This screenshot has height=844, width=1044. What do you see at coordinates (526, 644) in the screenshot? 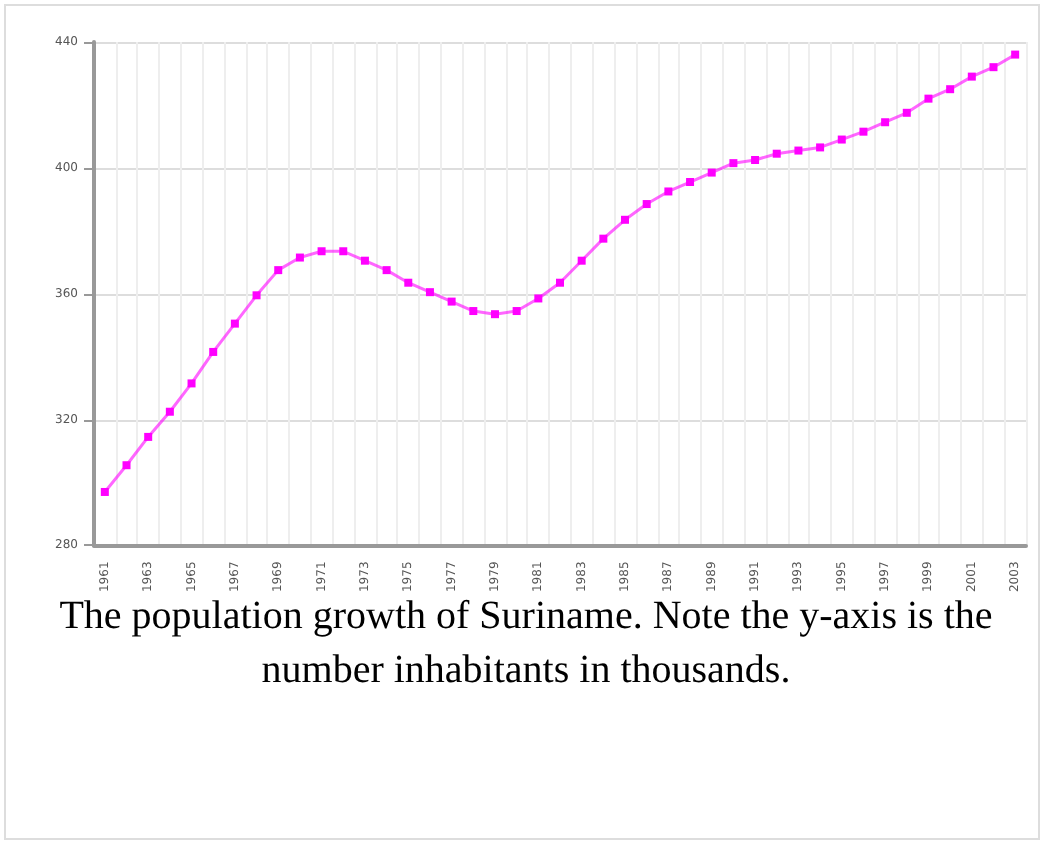
I see `text: The population growth of Suriname. Note the y-axis is the number inhabitants in thousands.` at bounding box center [526, 644].